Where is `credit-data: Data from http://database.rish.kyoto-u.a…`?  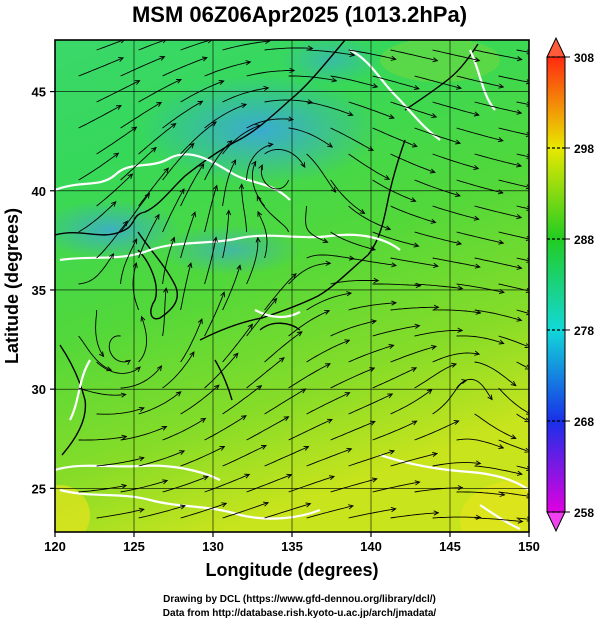 credit-data: Data from http://database.rish.kyoto-u.a… is located at coordinates (299, 613).